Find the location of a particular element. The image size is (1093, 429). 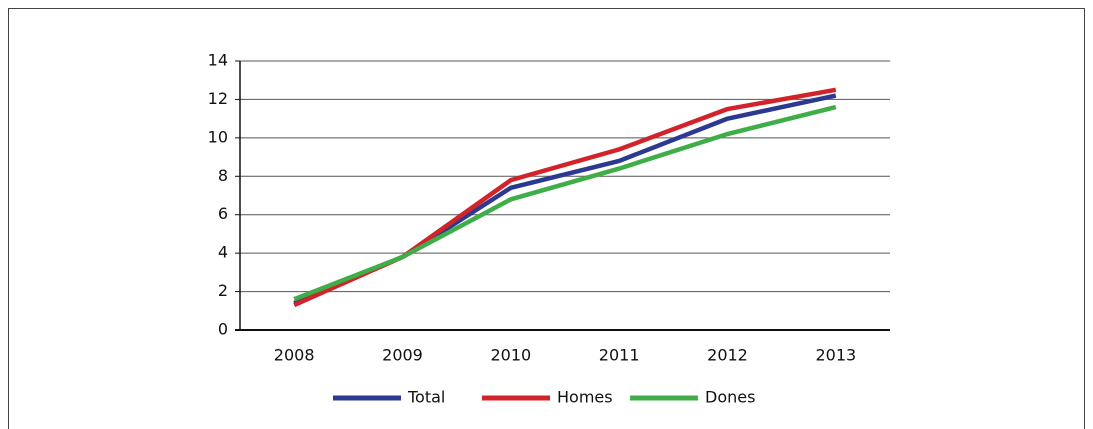

legend-label: Homes is located at coordinates (585, 397).